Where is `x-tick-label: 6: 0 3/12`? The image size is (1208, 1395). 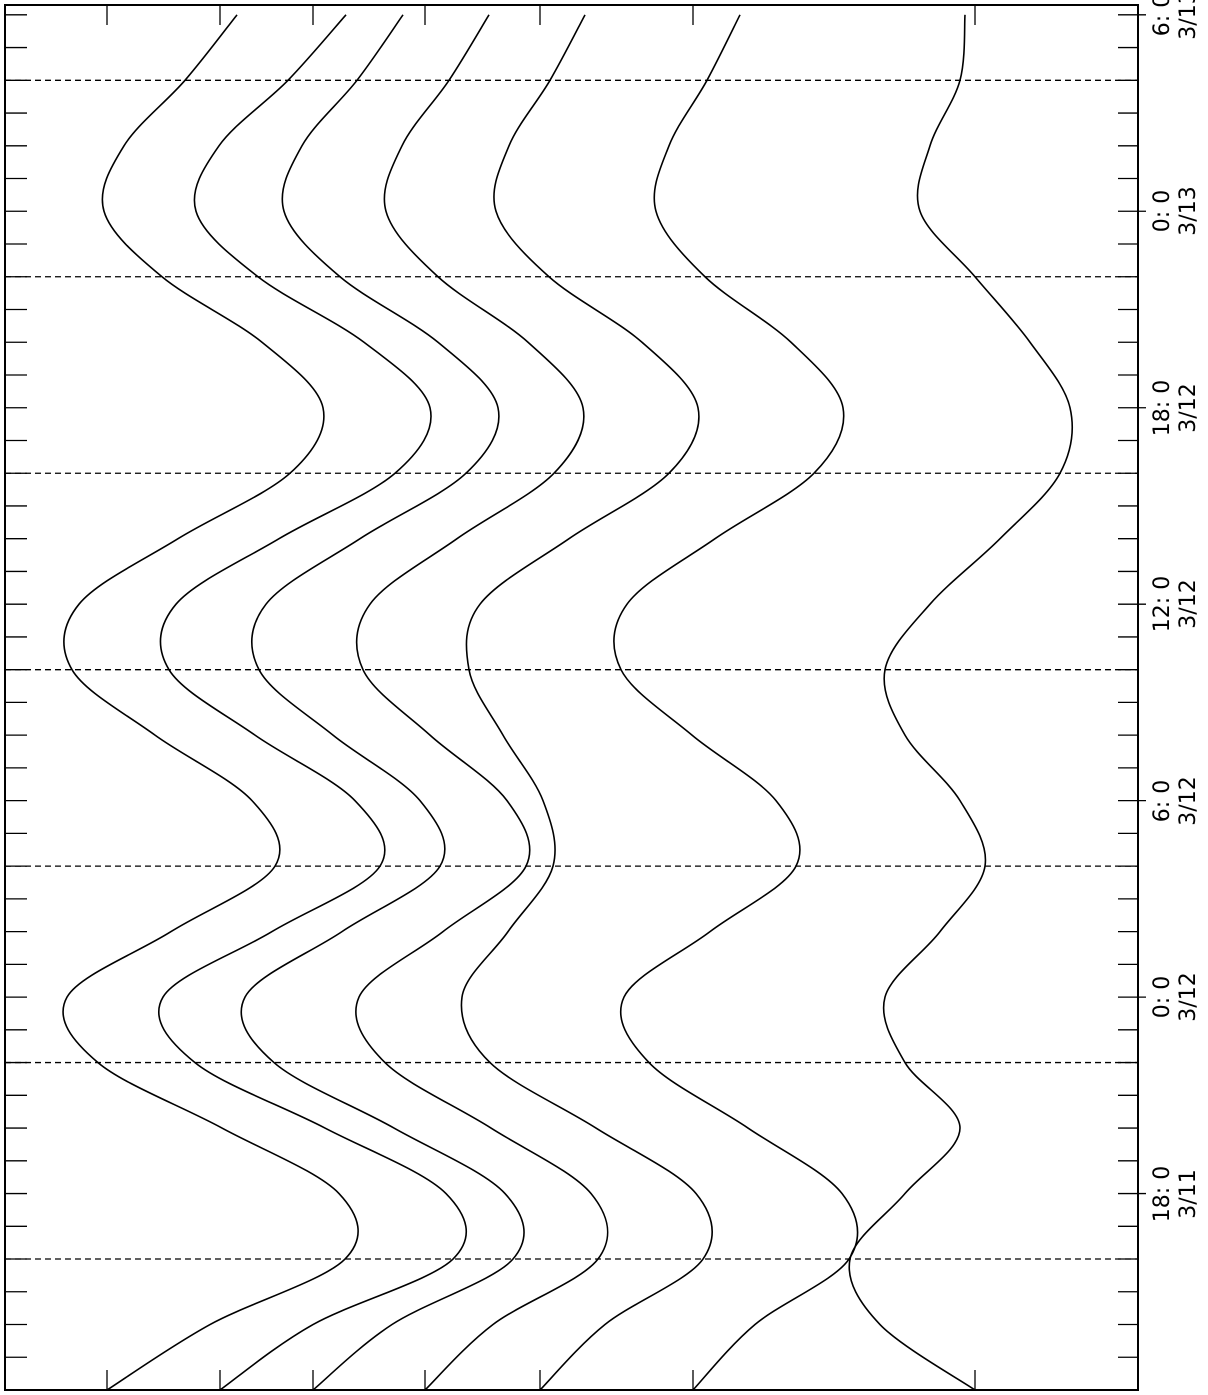 x-tick-label: 6: 0 3/12 is located at coordinates (1175, 800).